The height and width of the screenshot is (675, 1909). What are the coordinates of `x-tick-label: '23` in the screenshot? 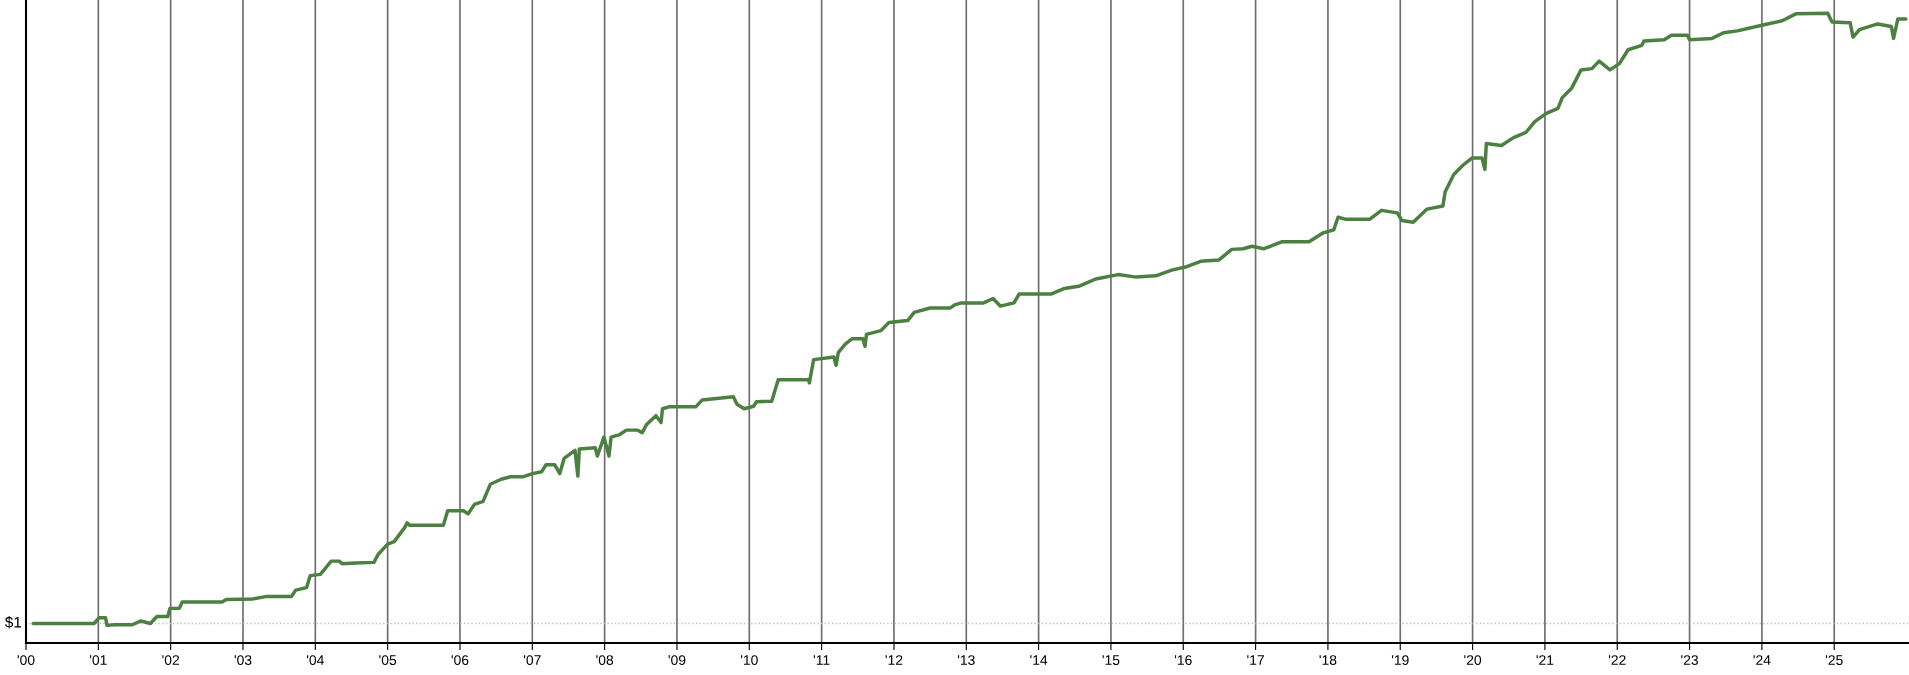 It's located at (1690, 660).